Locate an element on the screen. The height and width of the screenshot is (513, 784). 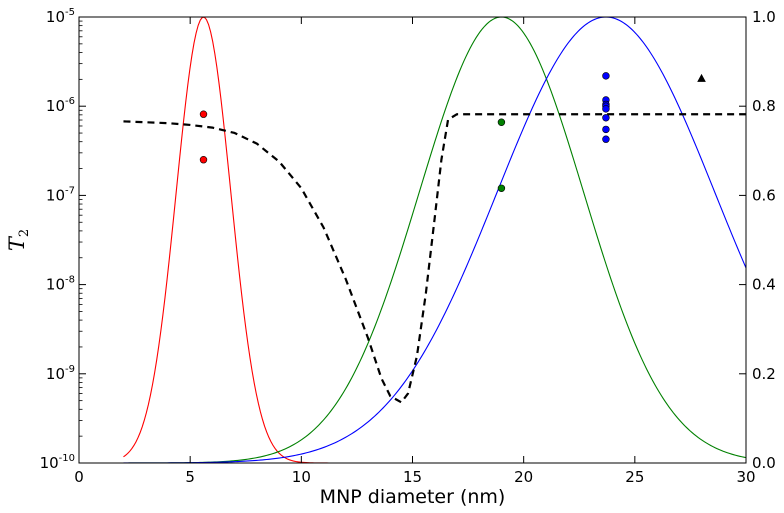
x-axis-label: MNP diameter (nm) is located at coordinates (413, 497).